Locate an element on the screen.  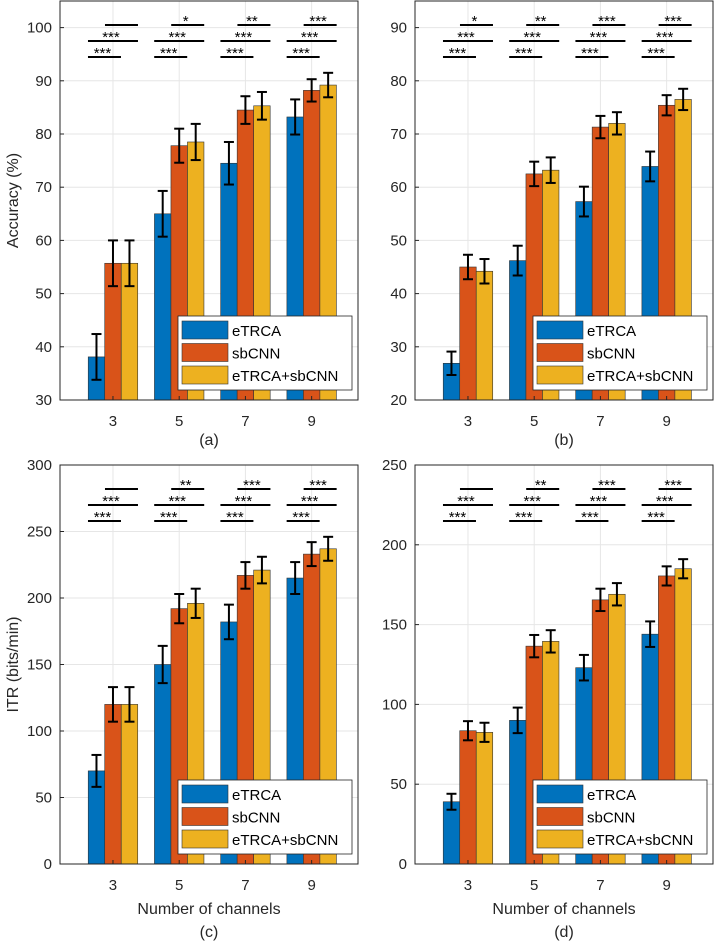
legend-label: eTRCA+sbCNN is located at coordinates (285, 376).